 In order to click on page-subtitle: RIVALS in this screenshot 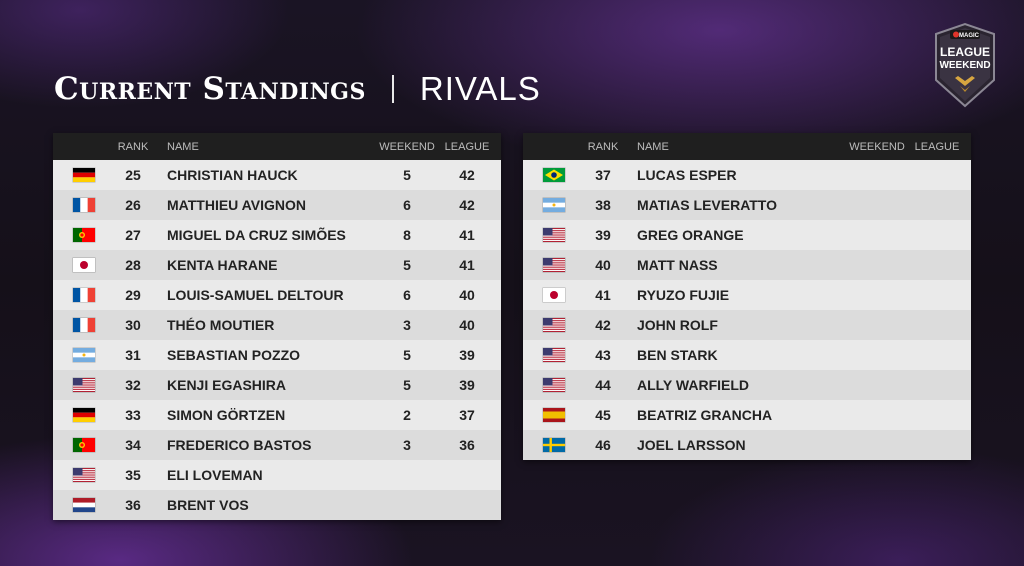, I will do `click(480, 88)`.